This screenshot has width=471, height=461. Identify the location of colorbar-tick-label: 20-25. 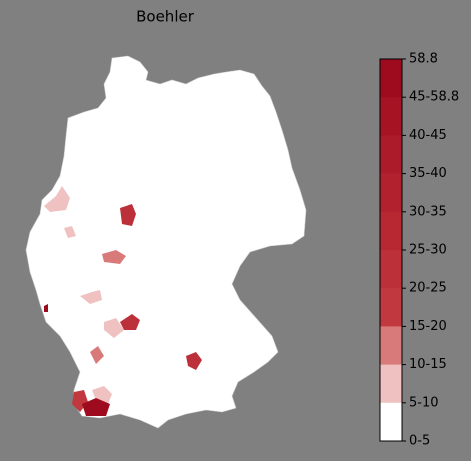
(428, 288).